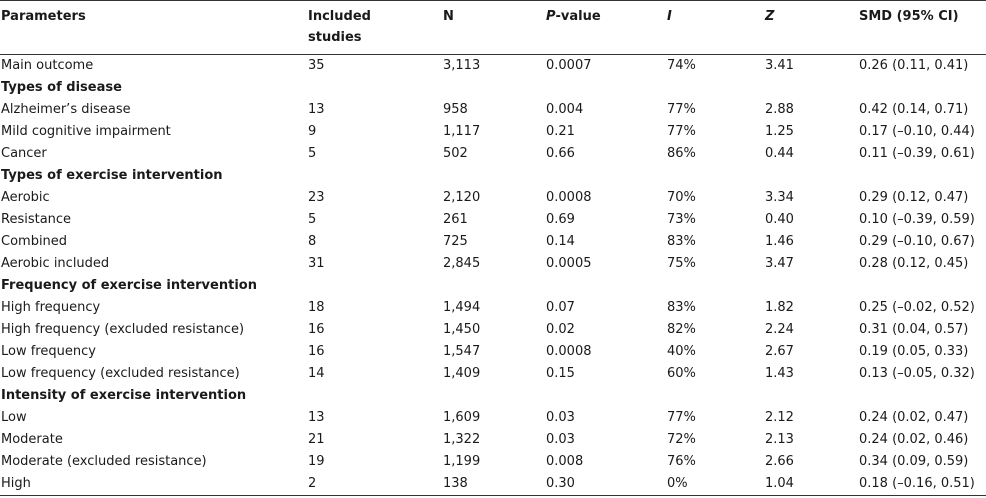 The height and width of the screenshot is (498, 986). I want to click on cell-smd: 0.28 (0.12, 0.45), so click(914, 263).